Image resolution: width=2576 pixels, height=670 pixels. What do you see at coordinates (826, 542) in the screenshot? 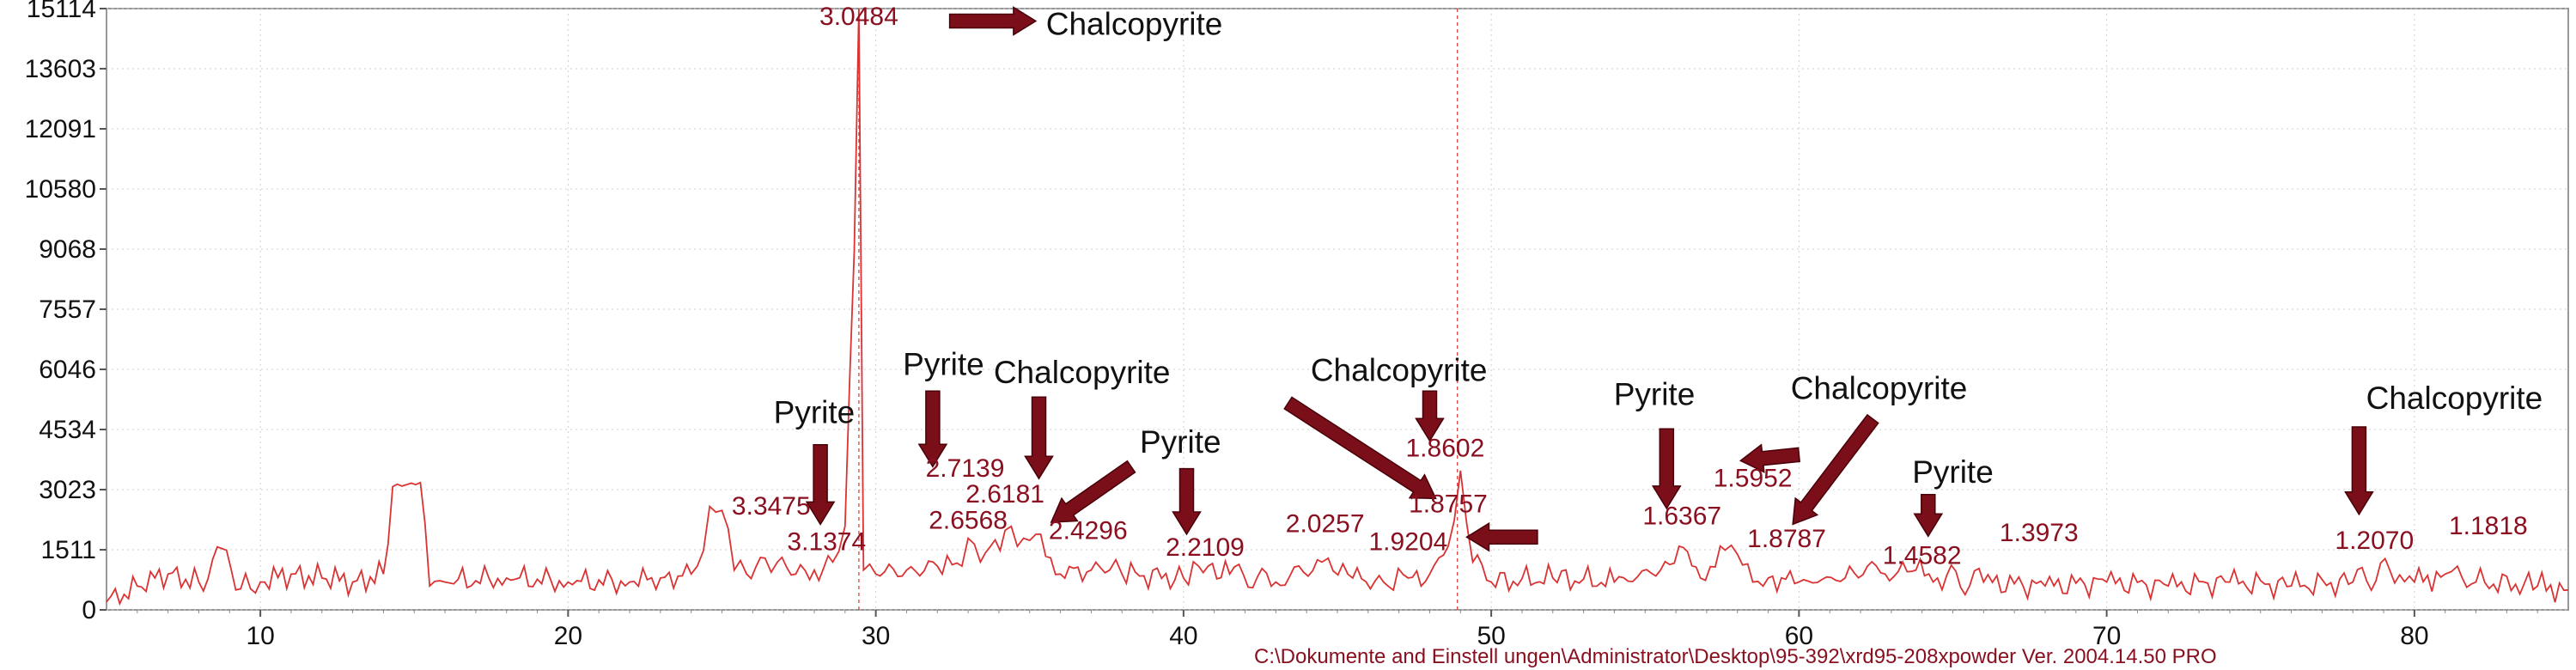
I see `peak-d-spacing-label: 3.1374` at bounding box center [826, 542].